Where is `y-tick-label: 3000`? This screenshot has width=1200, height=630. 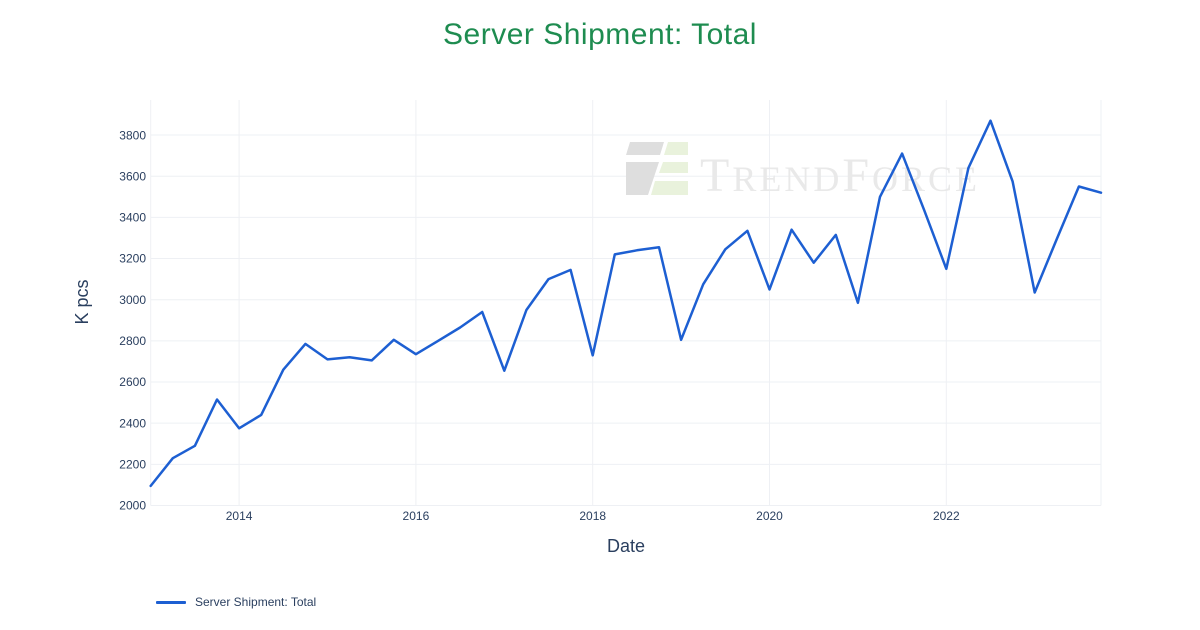
y-tick-label: 3000 is located at coordinates (132, 300).